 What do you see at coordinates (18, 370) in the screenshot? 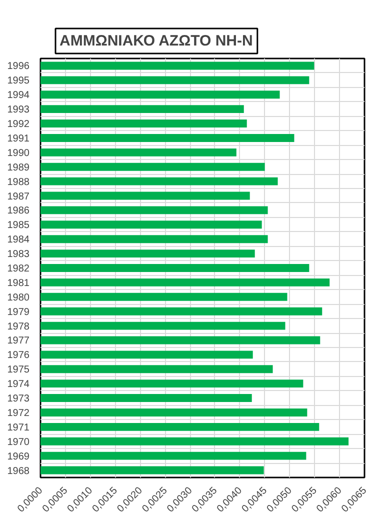
I see `y-tick-label: 1975` at bounding box center [18, 370].